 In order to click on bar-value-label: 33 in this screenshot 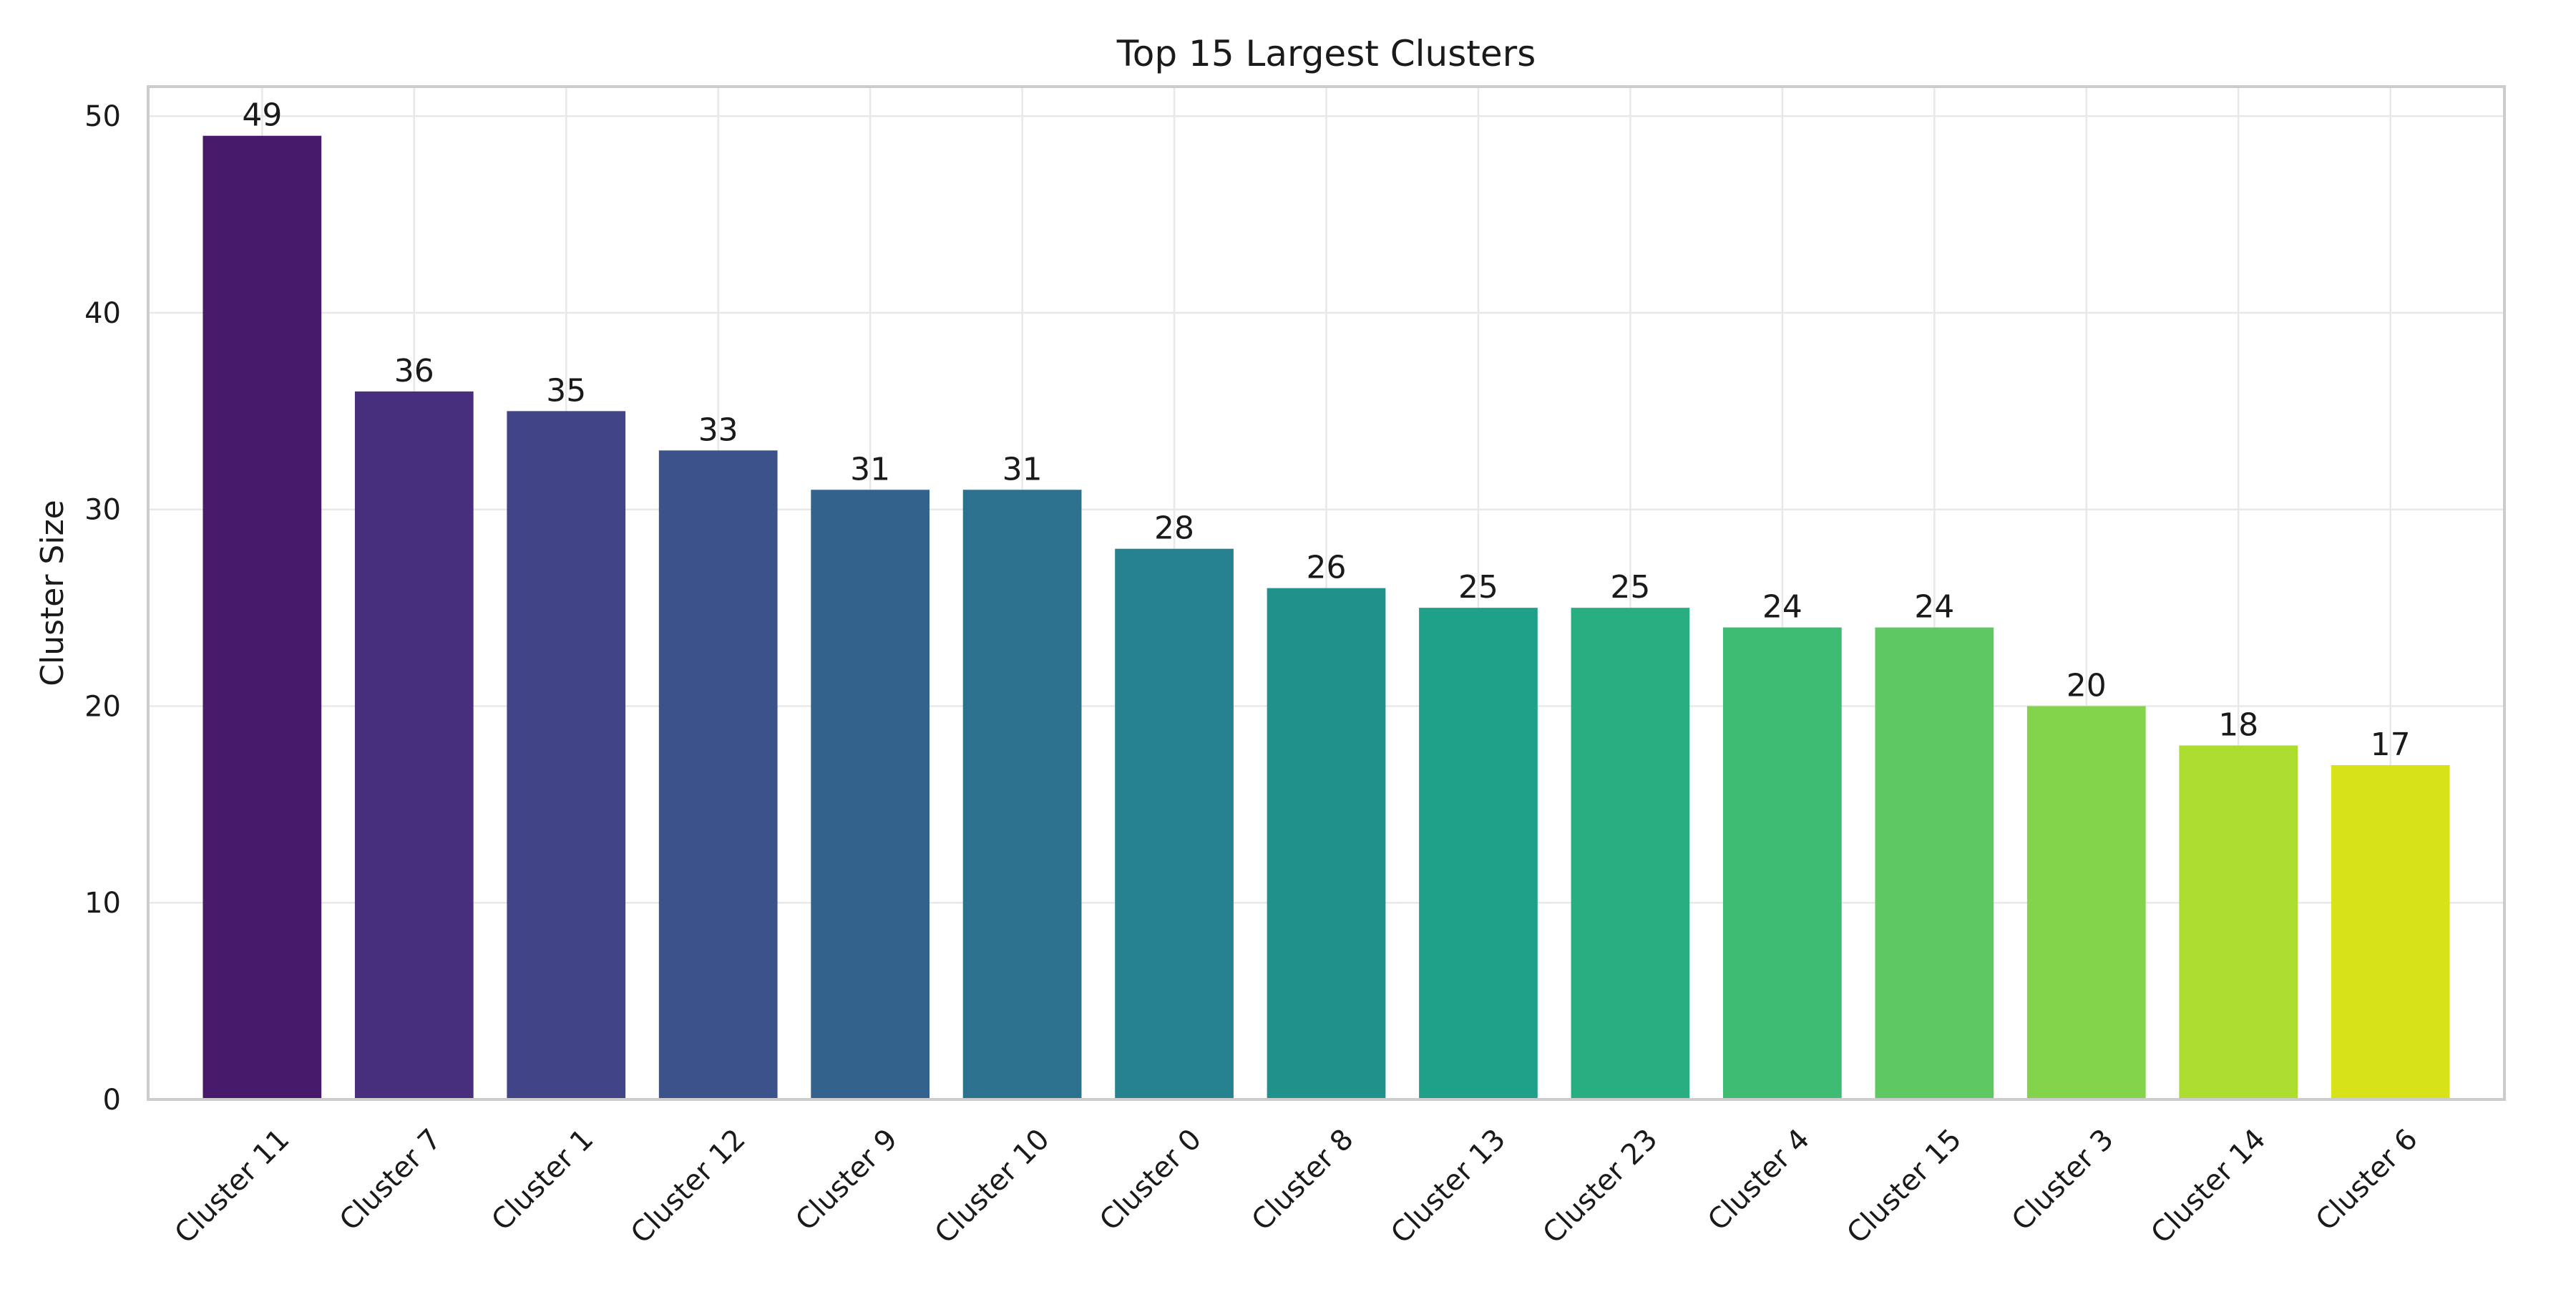, I will do `click(718, 430)`.